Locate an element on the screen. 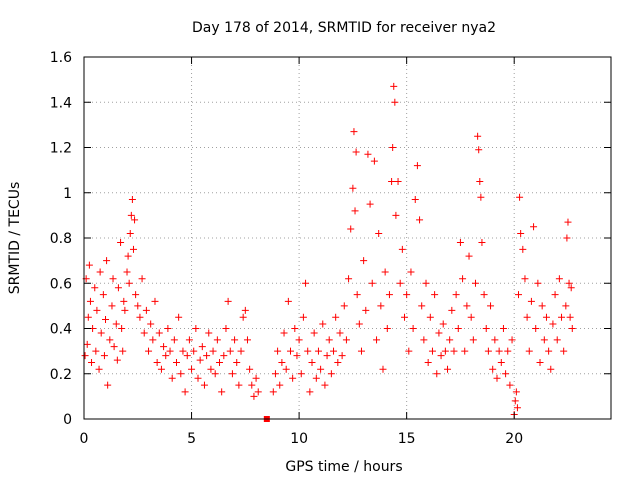 Image resolution: width=640 pixels, height=480 pixels. x-tick-label: 20 is located at coordinates (514, 439).